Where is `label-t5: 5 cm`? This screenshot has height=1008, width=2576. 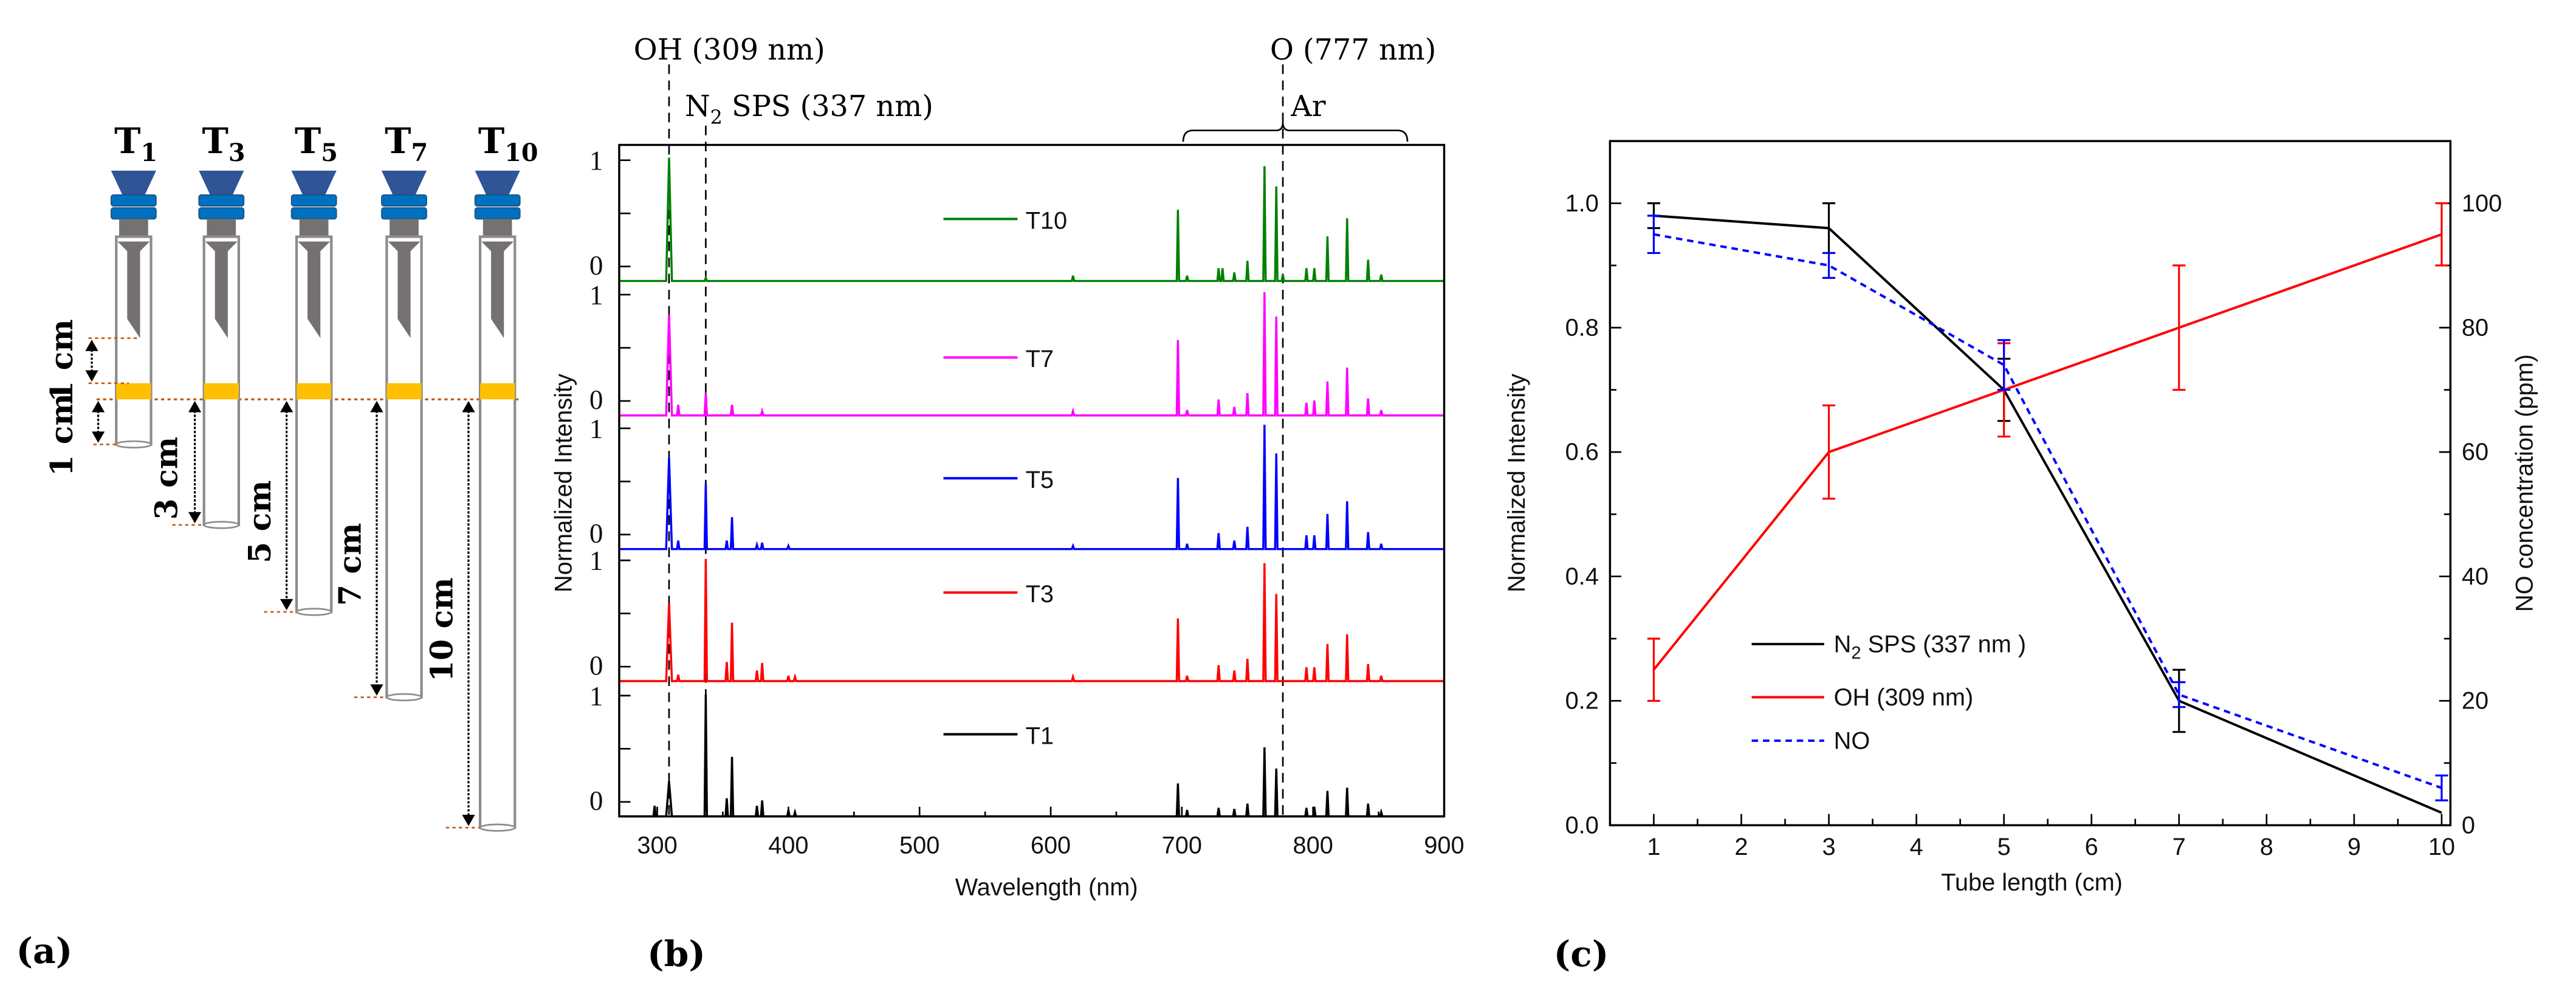
label-t5: 5 cm is located at coordinates (260, 521).